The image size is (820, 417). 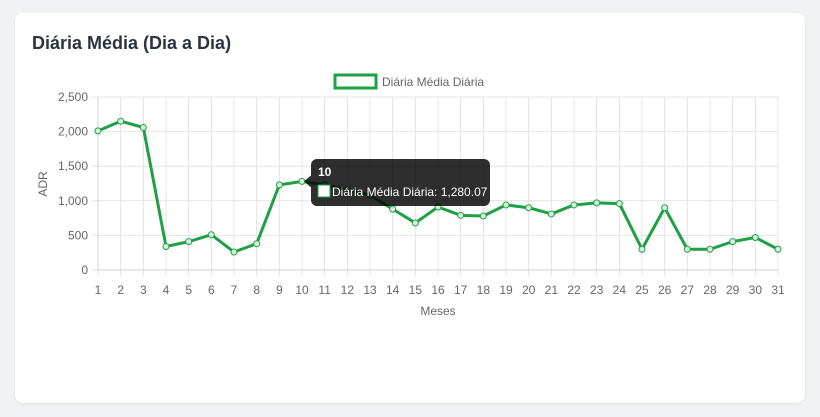 I want to click on y-tick-label: 500, so click(x=78, y=235).